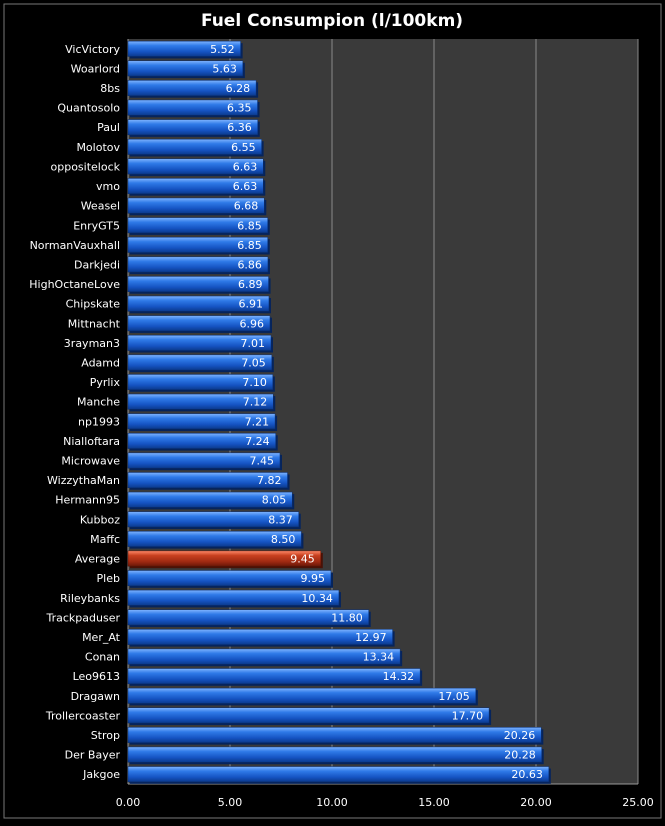 The height and width of the screenshot is (826, 665). What do you see at coordinates (243, 147) in the screenshot?
I see `bar-value-label: 6.55` at bounding box center [243, 147].